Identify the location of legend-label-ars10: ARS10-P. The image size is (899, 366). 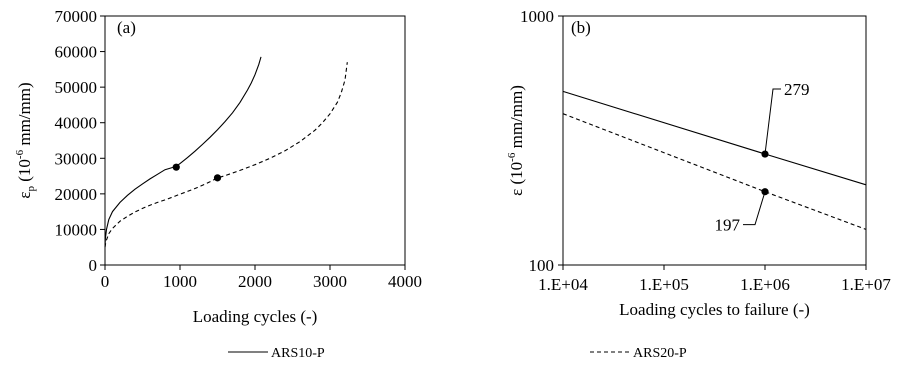
(298, 353).